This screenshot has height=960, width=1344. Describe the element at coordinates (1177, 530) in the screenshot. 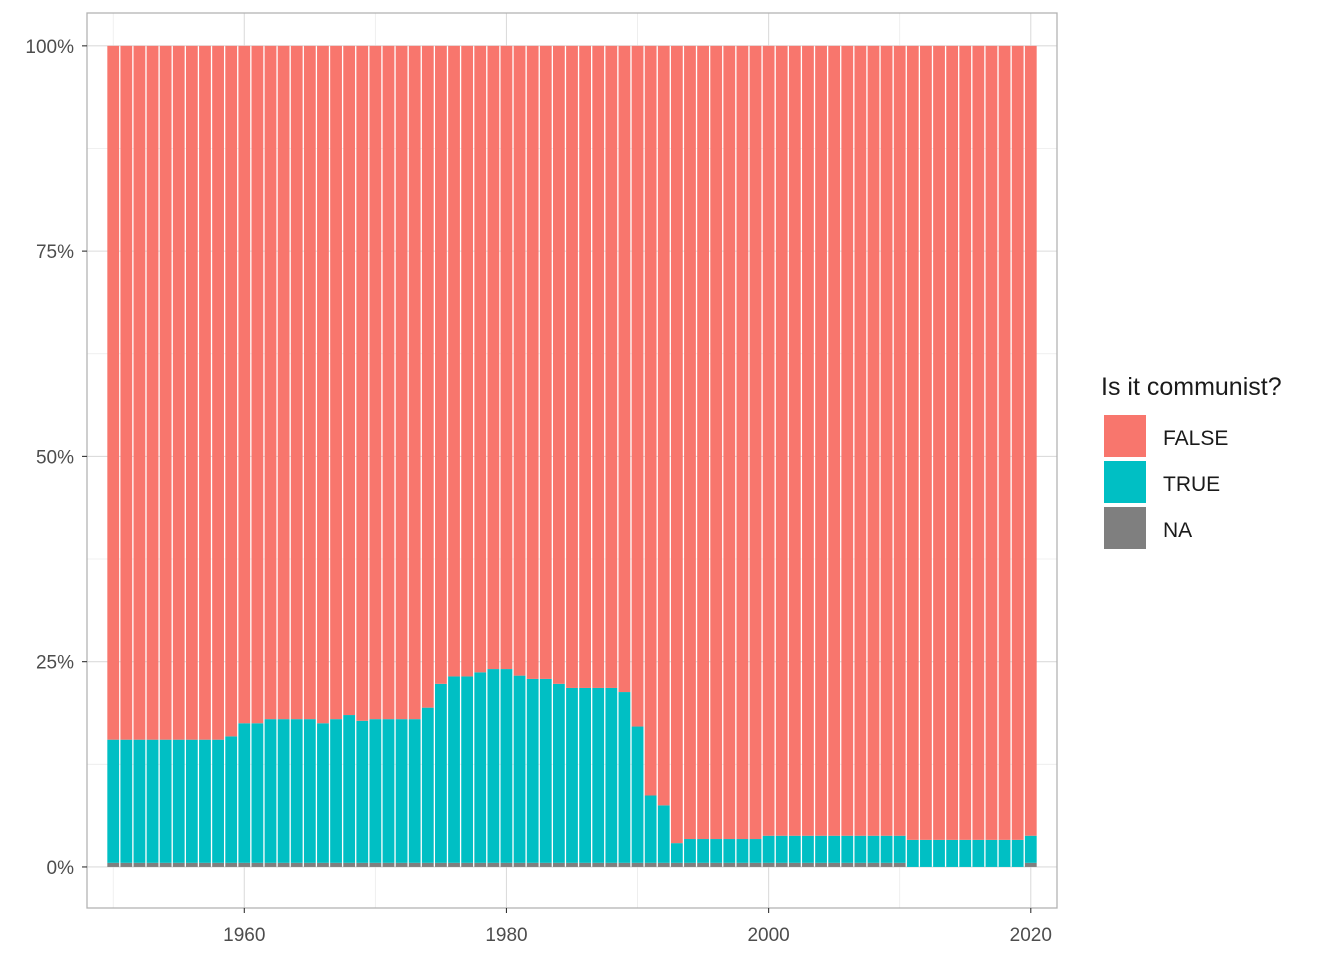

I see `legend-label-na: NA` at that location.